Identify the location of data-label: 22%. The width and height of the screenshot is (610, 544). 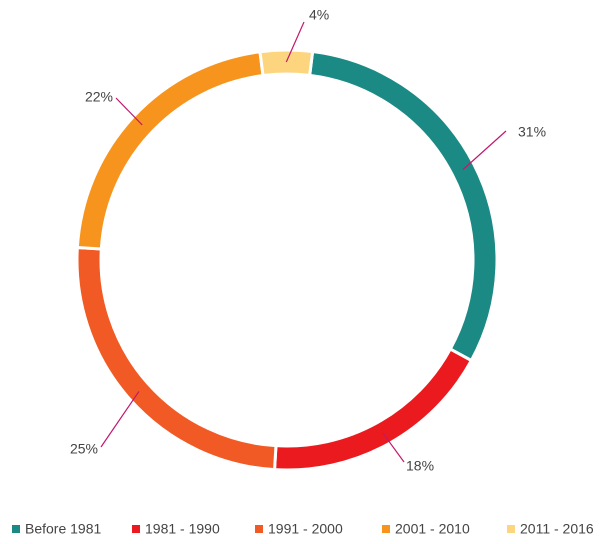
(99, 97).